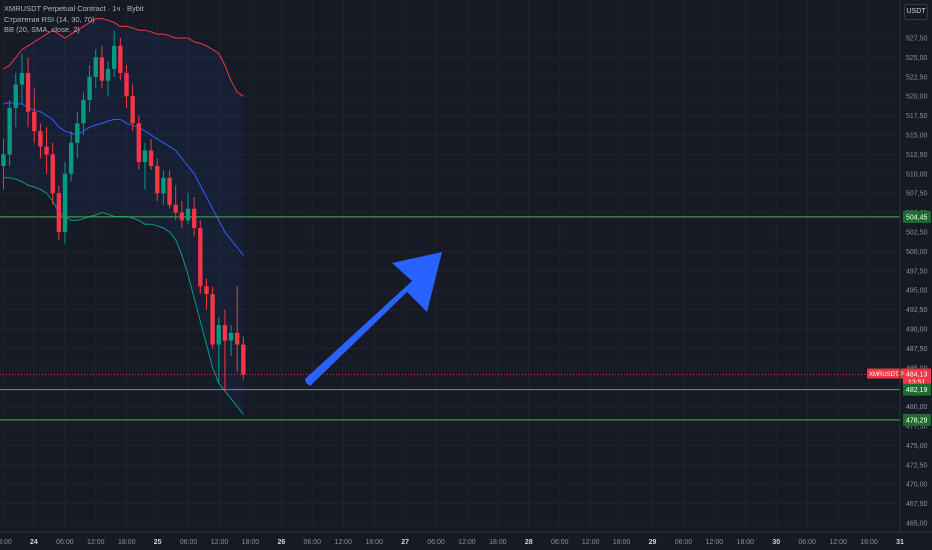 The image size is (932, 550). What do you see at coordinates (917, 252) in the screenshot?
I see `price-tick-label: 500,00` at bounding box center [917, 252].